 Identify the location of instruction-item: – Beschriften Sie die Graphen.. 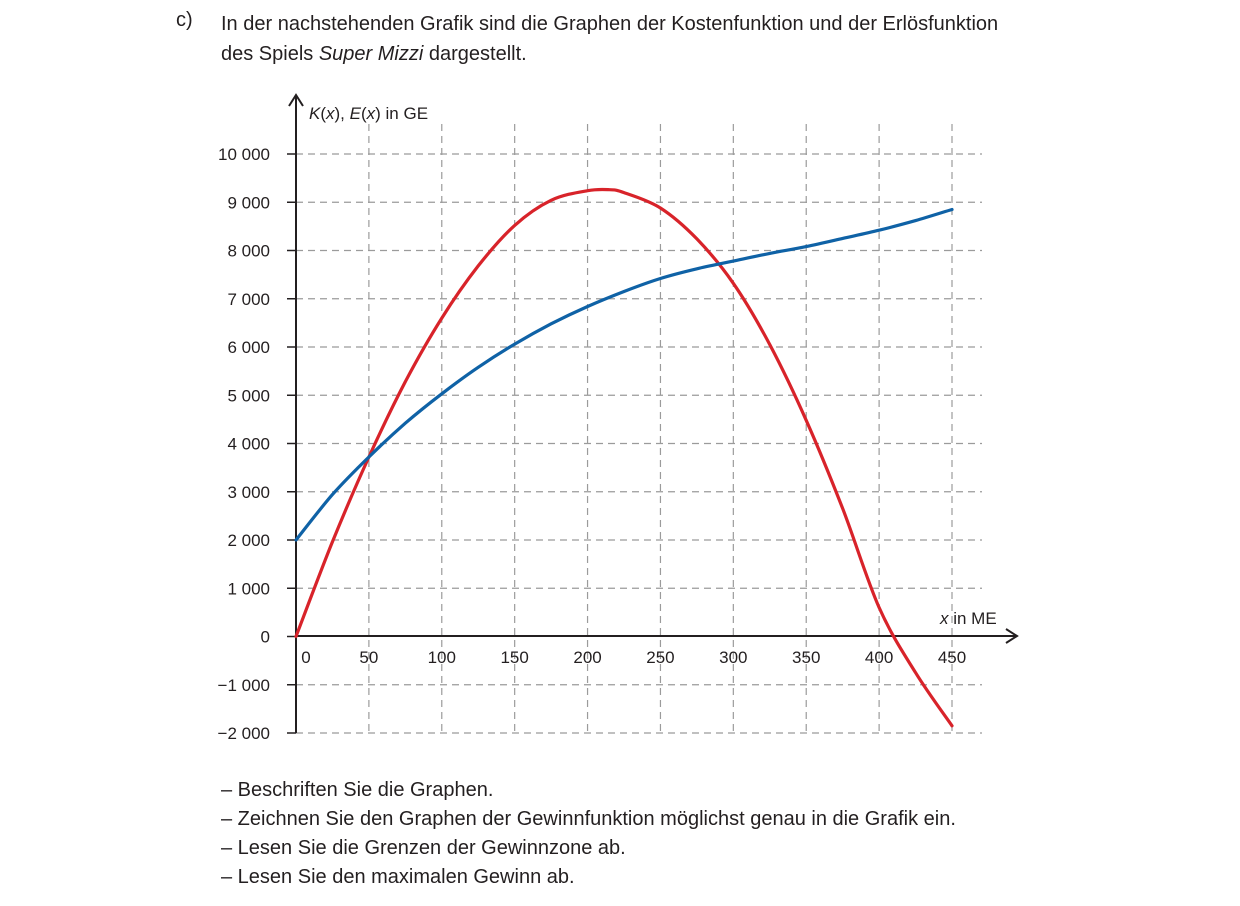
(357, 790).